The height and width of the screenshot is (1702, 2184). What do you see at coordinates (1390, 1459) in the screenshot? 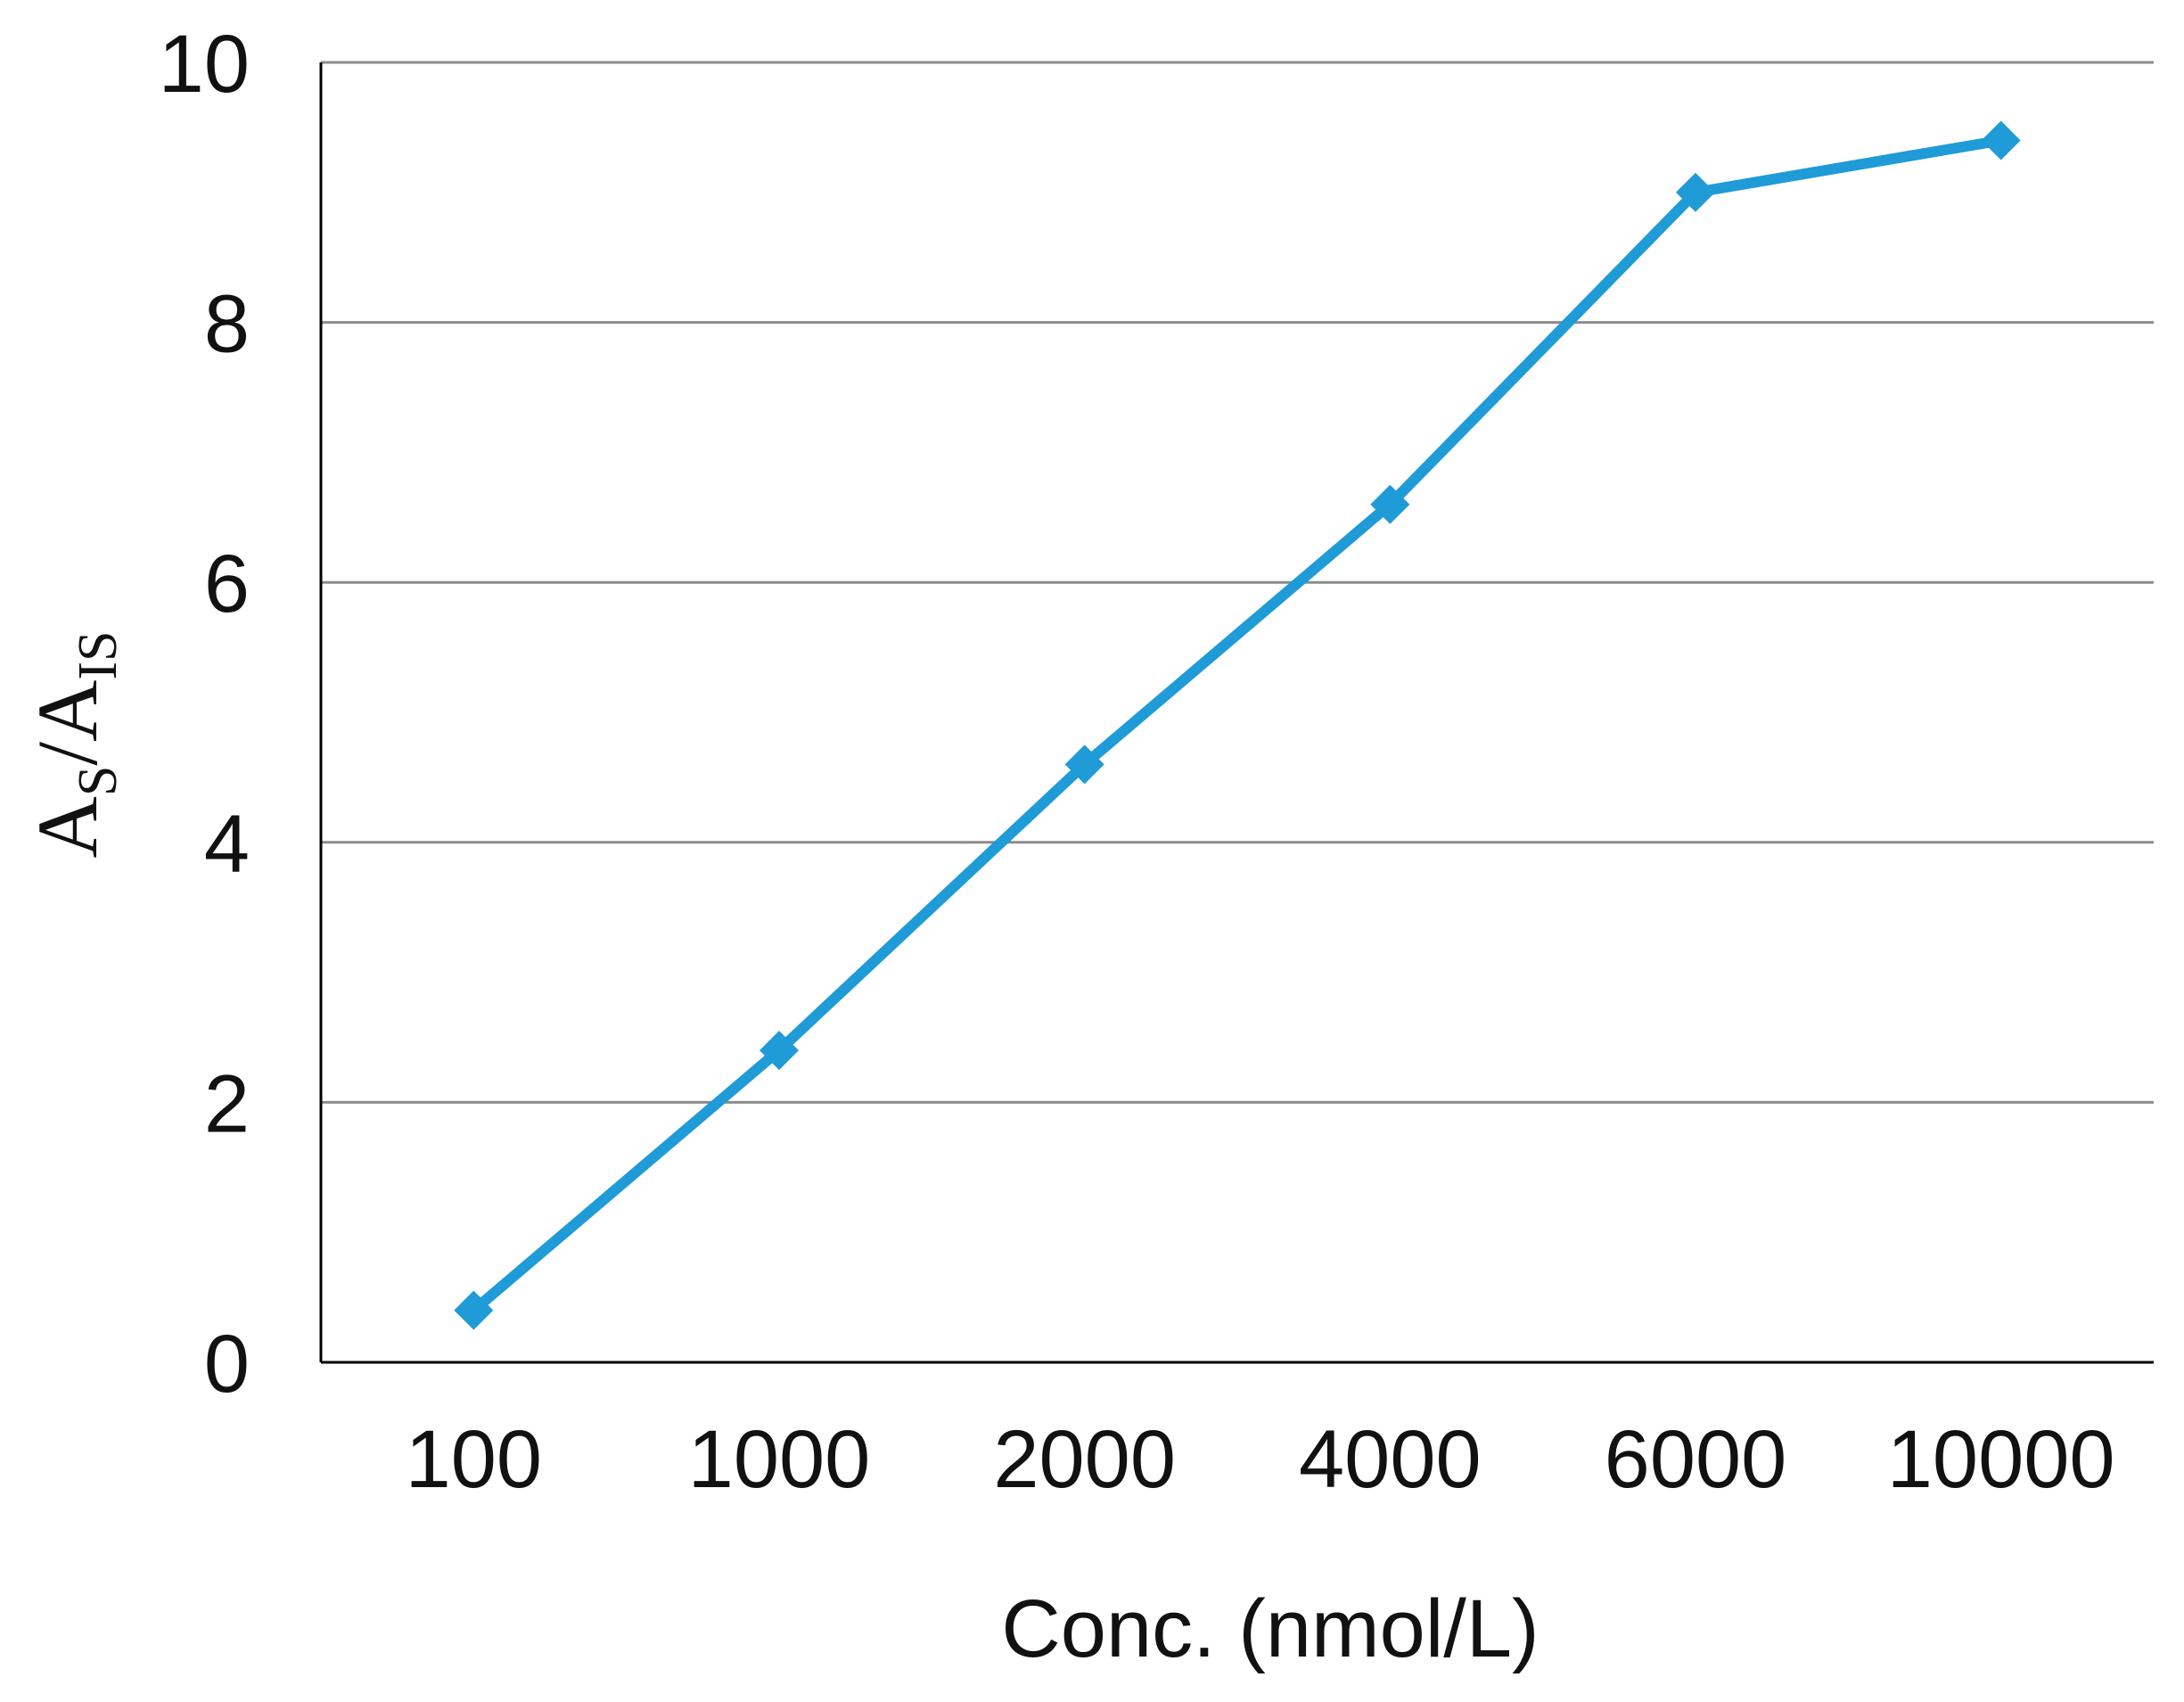
I see `x-tick-label: 4000` at bounding box center [1390, 1459].